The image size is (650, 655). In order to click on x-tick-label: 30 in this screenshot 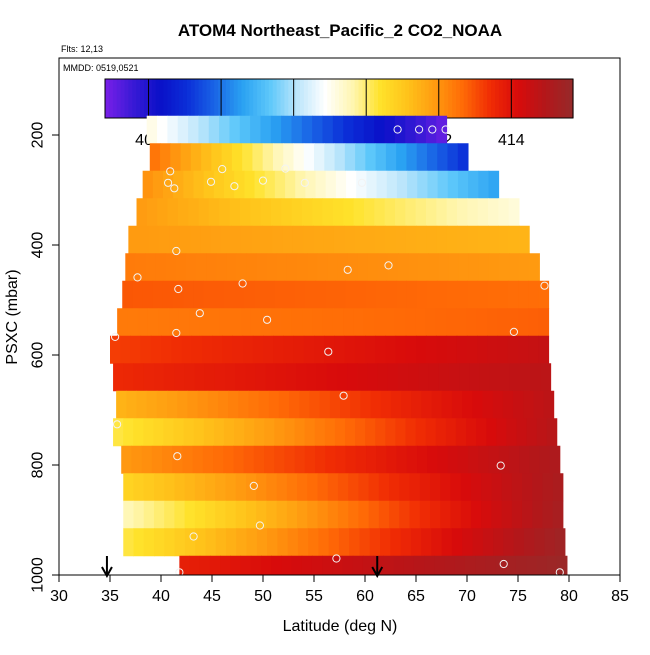, I will do `click(59, 596)`.